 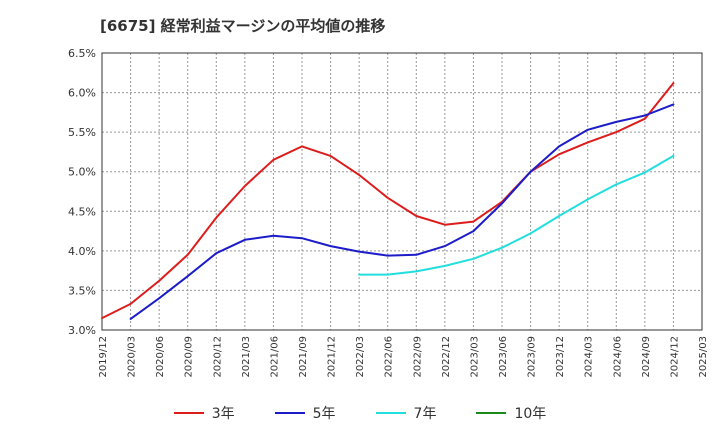 I want to click on legend-item: 7年, so click(x=406, y=413).